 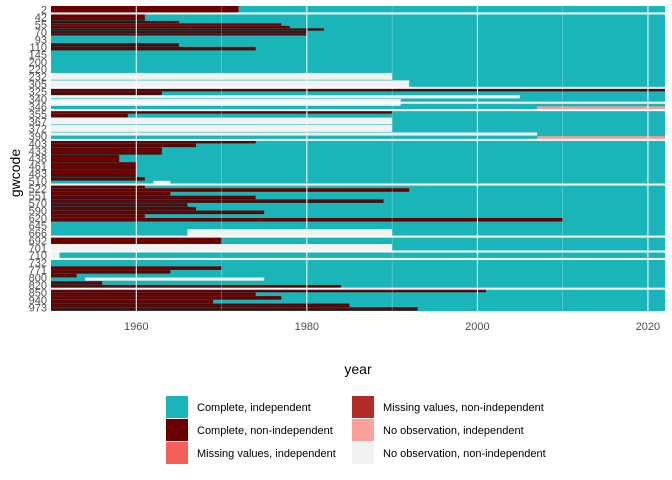 I want to click on y-tick-645: 645, so click(x=38, y=226).